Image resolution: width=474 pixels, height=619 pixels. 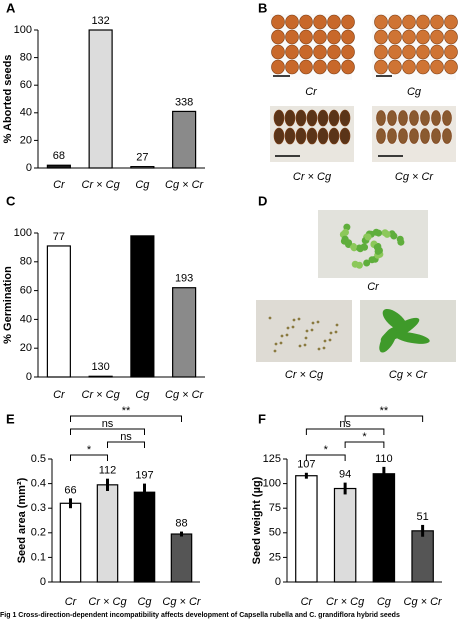 What do you see at coordinates (262, 200) in the screenshot?
I see `panel-letter: D` at bounding box center [262, 200].